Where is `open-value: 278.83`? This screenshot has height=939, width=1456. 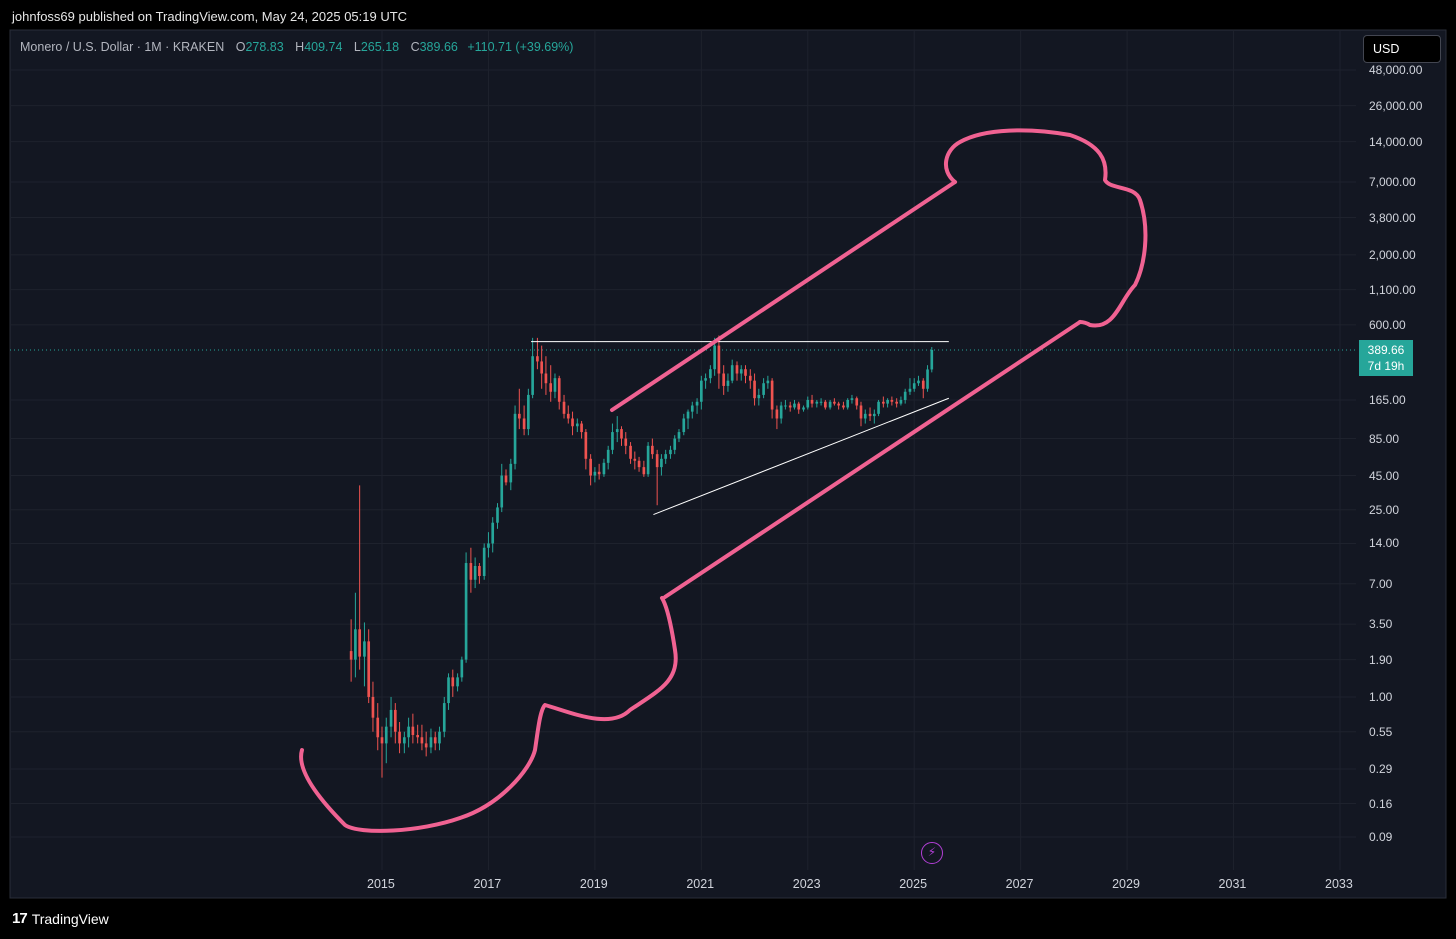
open-value: 278.83 is located at coordinates (264, 47).